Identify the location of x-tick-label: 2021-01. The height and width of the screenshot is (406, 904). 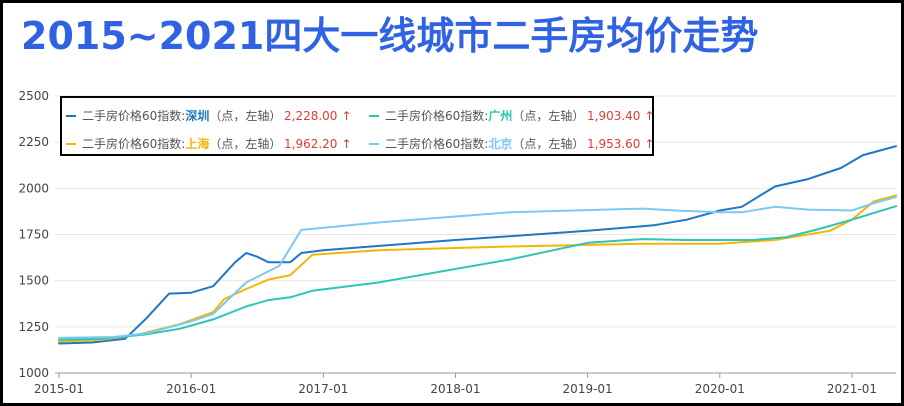
(852, 389).